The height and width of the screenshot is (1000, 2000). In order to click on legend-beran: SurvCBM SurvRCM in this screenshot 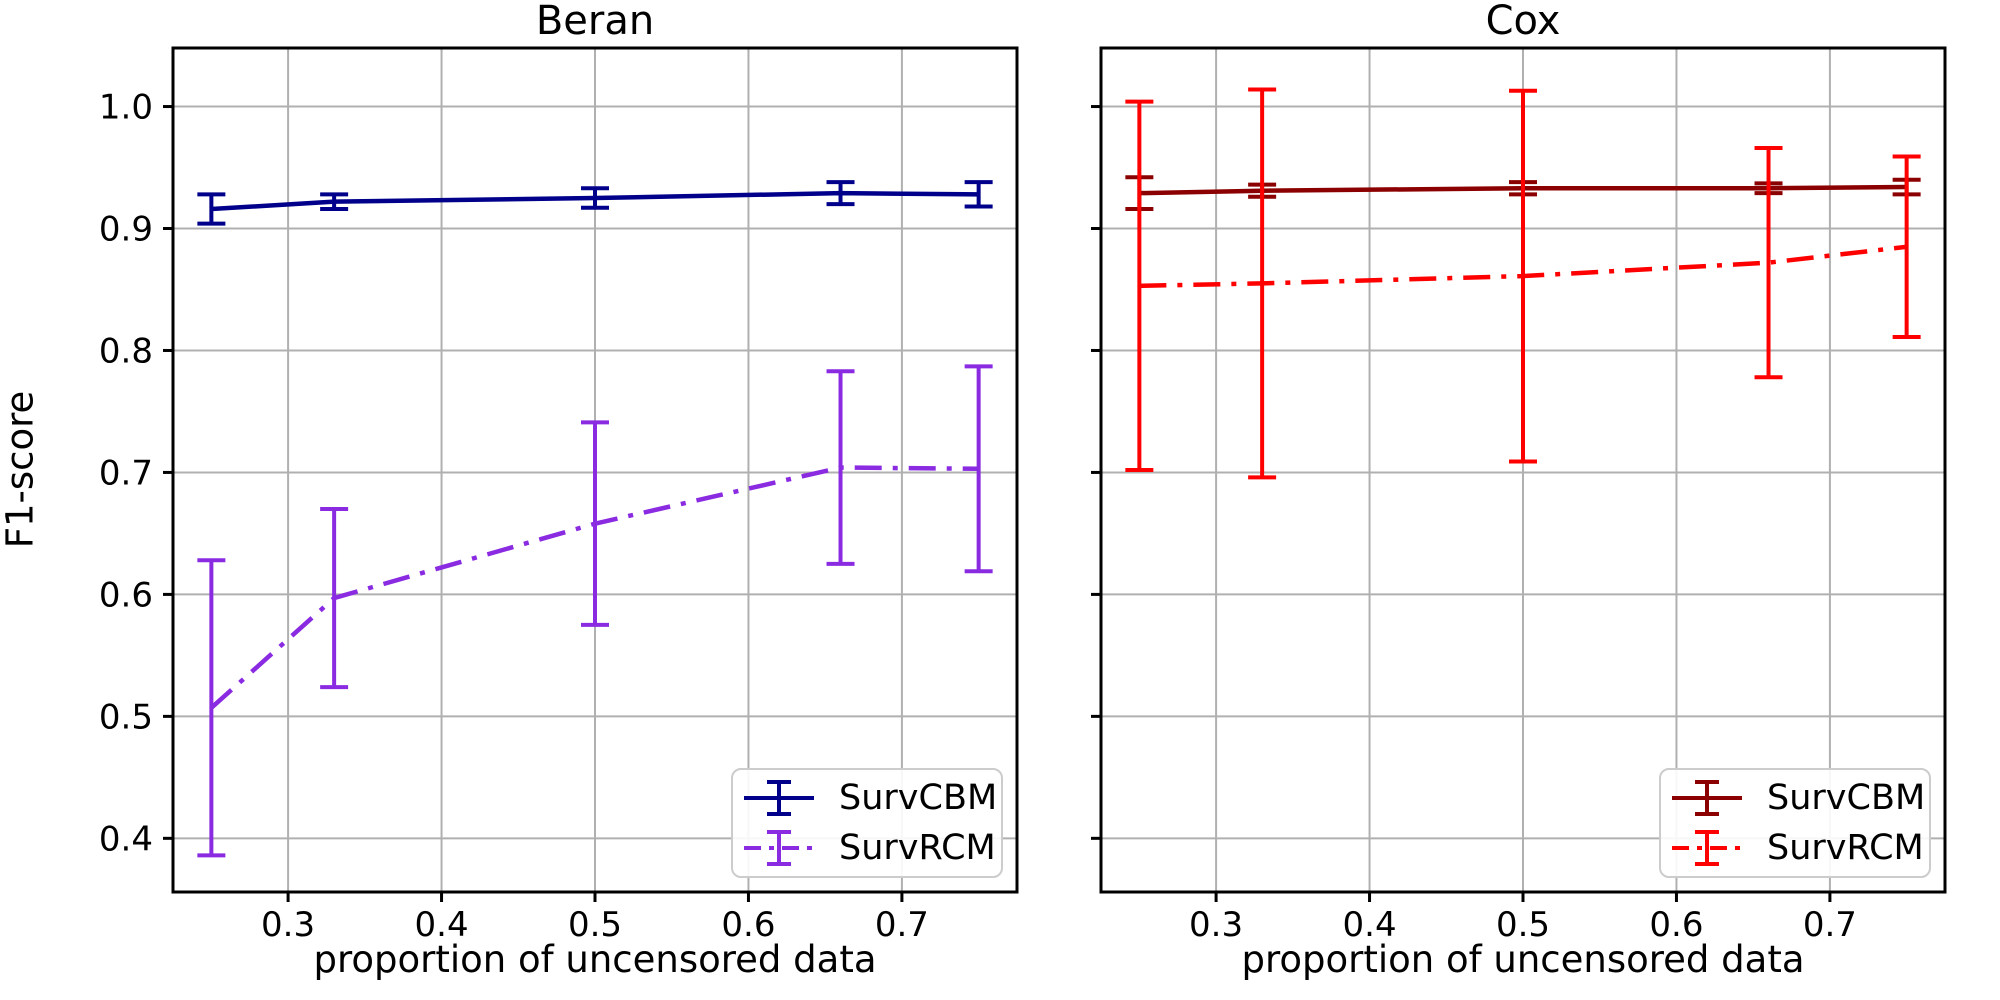, I will do `click(867, 823)`.